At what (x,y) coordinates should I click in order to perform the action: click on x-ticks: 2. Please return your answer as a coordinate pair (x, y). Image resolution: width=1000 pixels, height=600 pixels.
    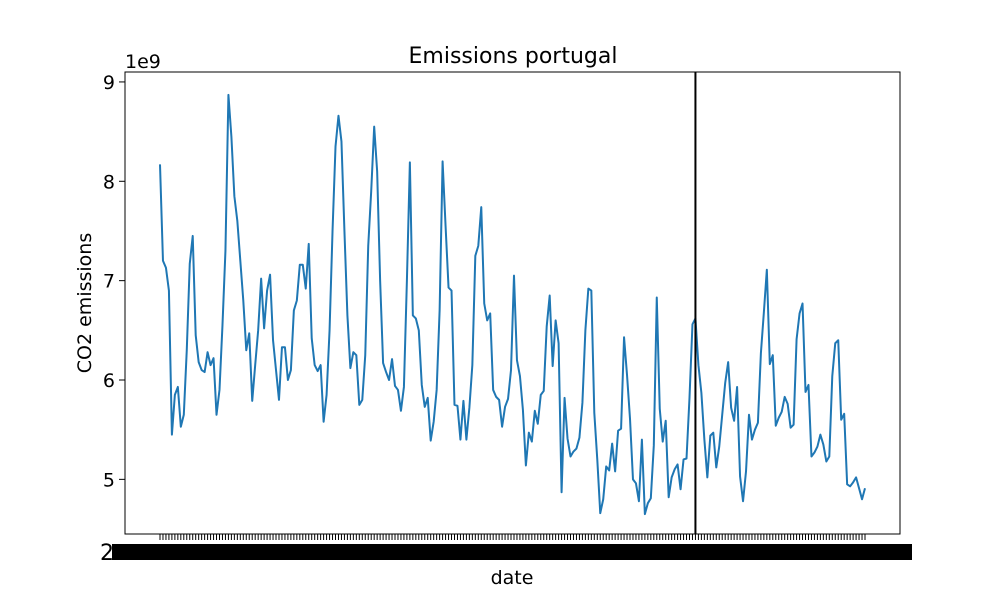
    Looking at the image, I should click on (506, 550).